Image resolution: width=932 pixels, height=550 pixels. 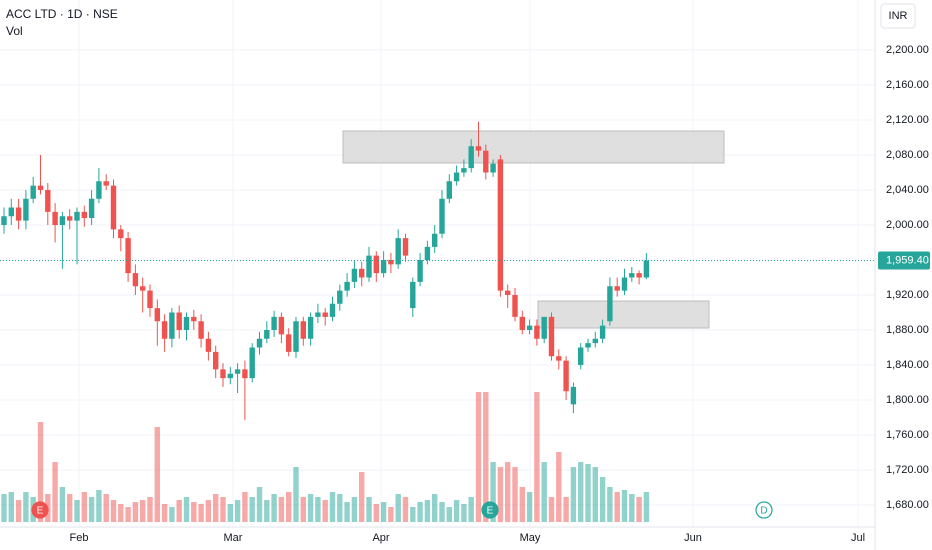 I want to click on x-tick-label: Apr, so click(x=380, y=538).